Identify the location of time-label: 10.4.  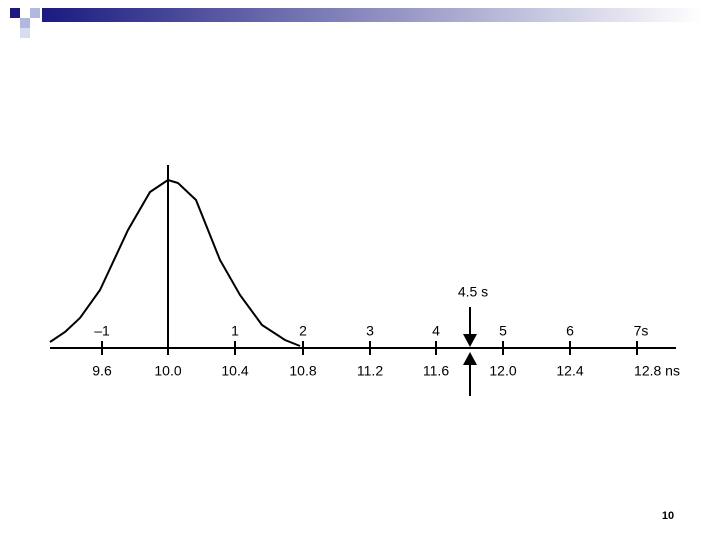
(234, 371).